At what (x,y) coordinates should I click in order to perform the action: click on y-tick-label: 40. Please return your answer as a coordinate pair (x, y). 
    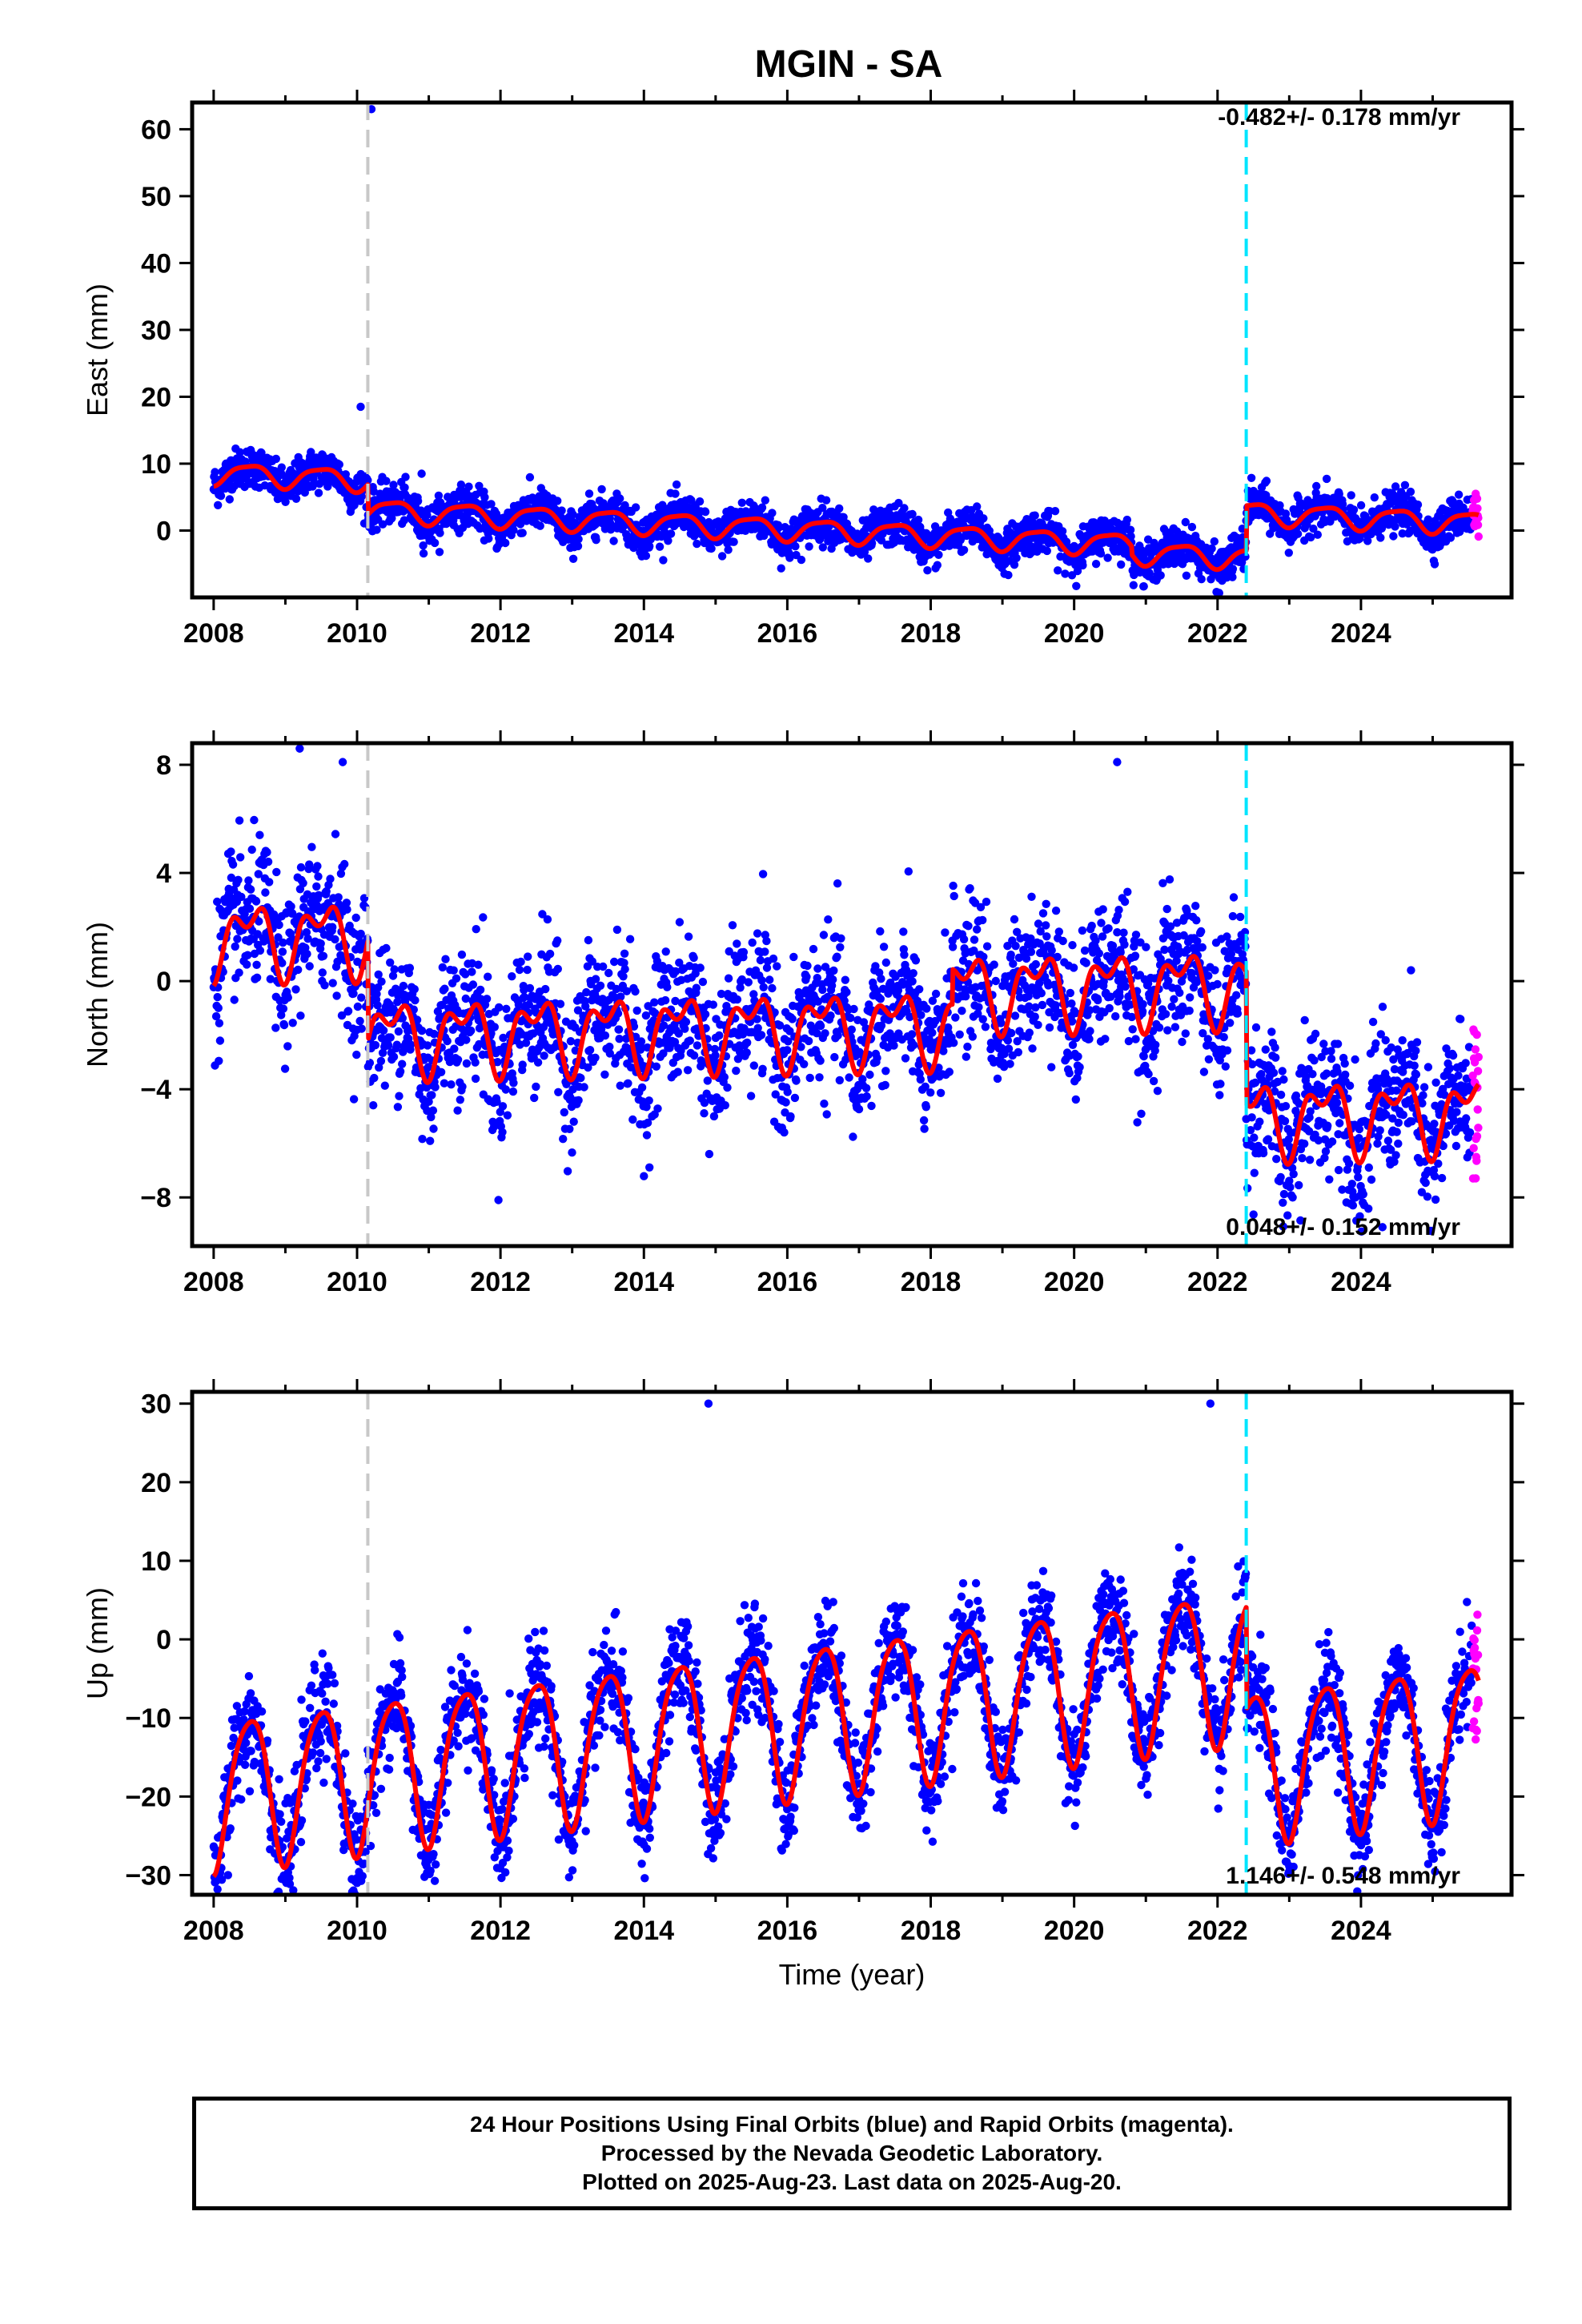
    Looking at the image, I should click on (156, 263).